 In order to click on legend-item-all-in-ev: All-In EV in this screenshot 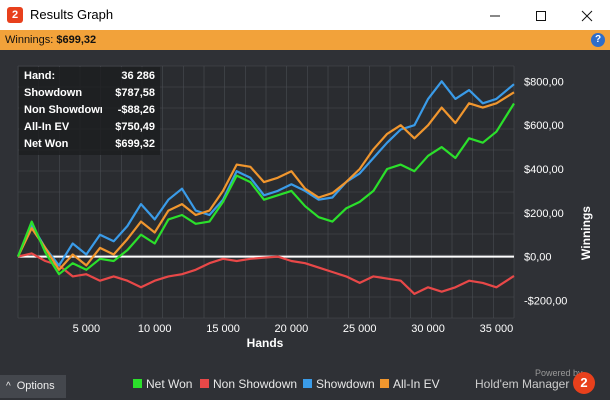, I will do `click(410, 384)`.